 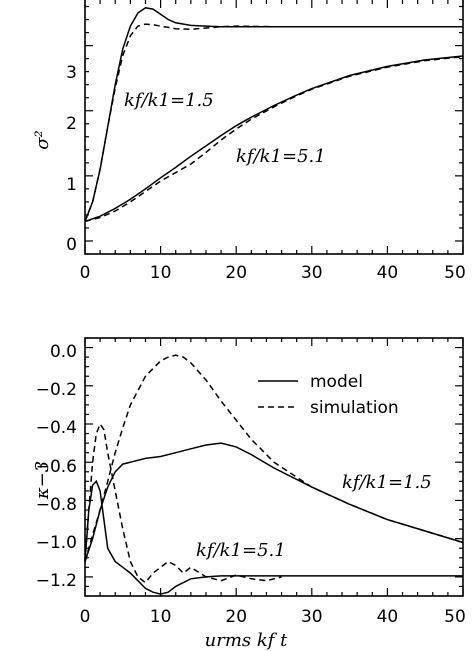 What do you see at coordinates (388, 617) in the screenshot?
I see `bottom-xtick-label: 40` at bounding box center [388, 617].